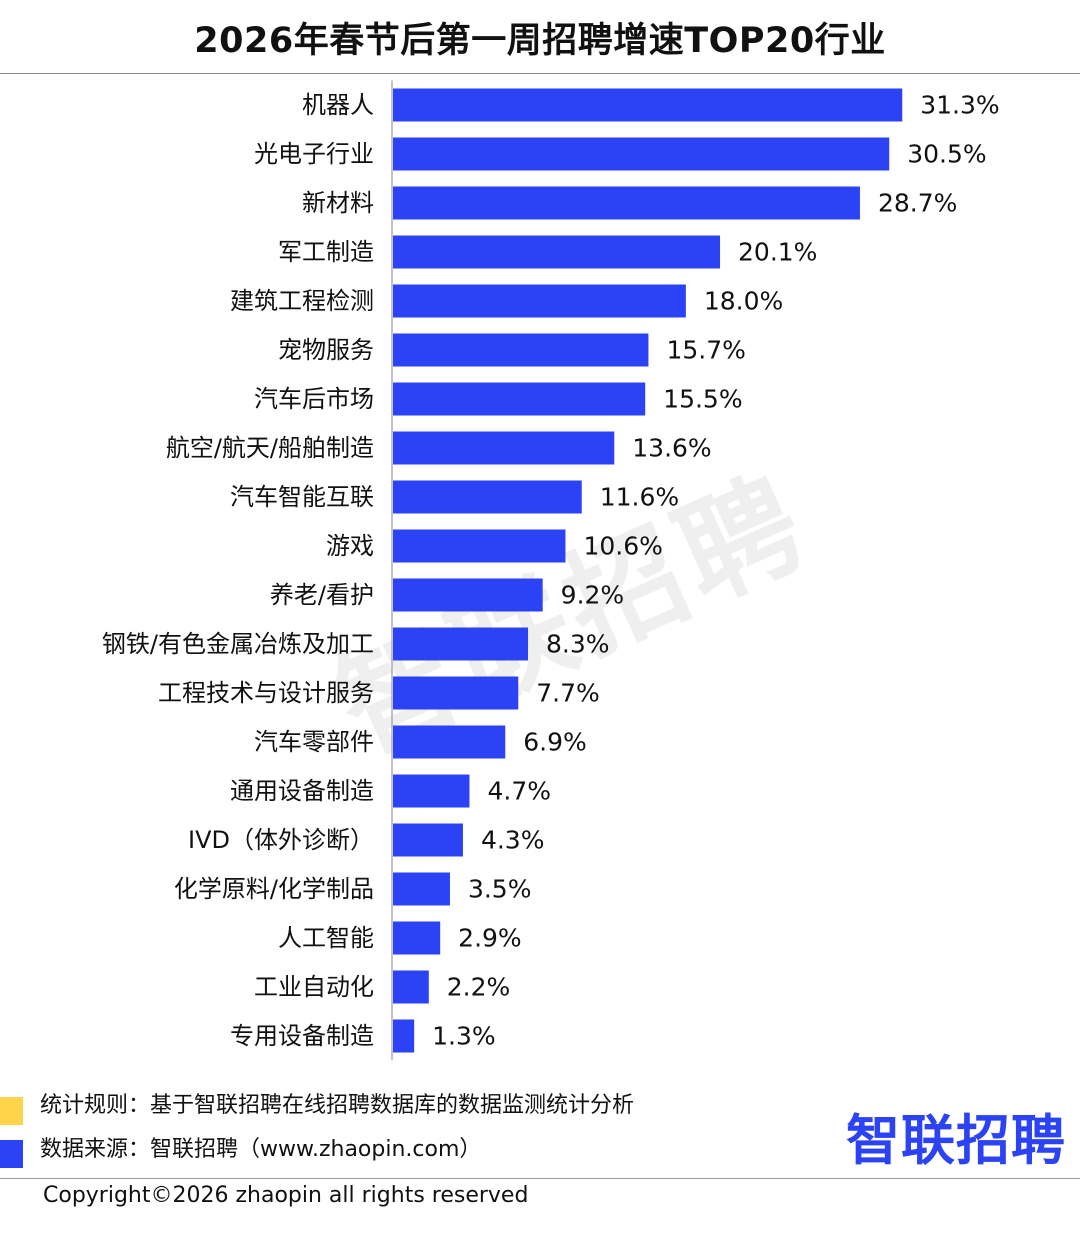 This screenshot has height=1239, width=1080. What do you see at coordinates (266, 693) in the screenshot?
I see `category-label: 工程技术与设计服务` at bounding box center [266, 693].